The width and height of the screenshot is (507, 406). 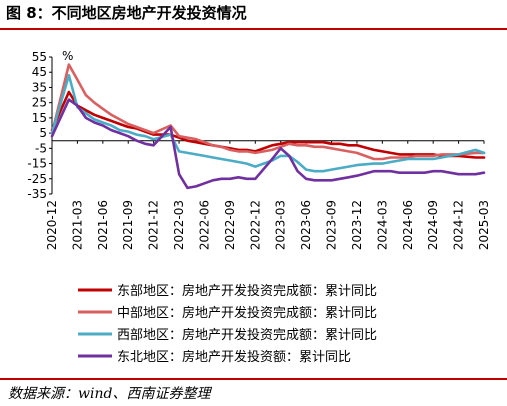 What do you see at coordinates (281, 225) in the screenshot?
I see `x-tick-label: 2023-03` at bounding box center [281, 225].